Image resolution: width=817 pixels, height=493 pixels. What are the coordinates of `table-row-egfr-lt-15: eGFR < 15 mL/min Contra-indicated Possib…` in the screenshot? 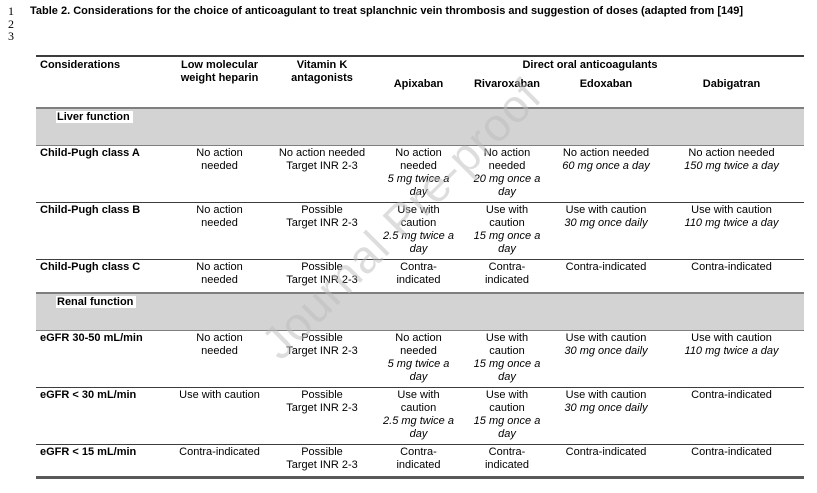 It's located at (420, 460).